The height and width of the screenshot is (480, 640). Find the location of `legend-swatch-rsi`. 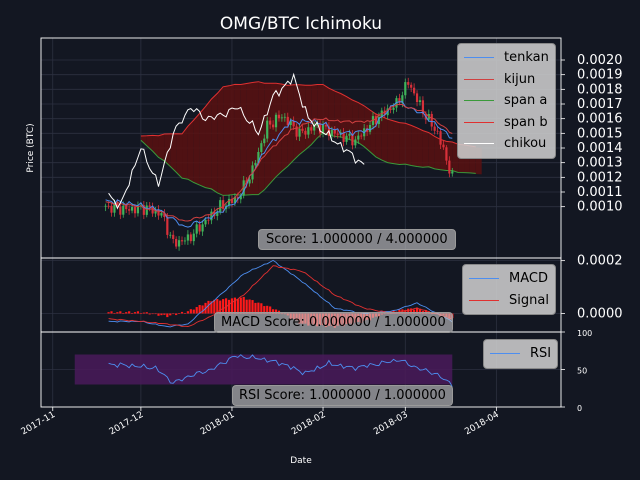

legend-swatch-rsi is located at coordinates (505, 354).